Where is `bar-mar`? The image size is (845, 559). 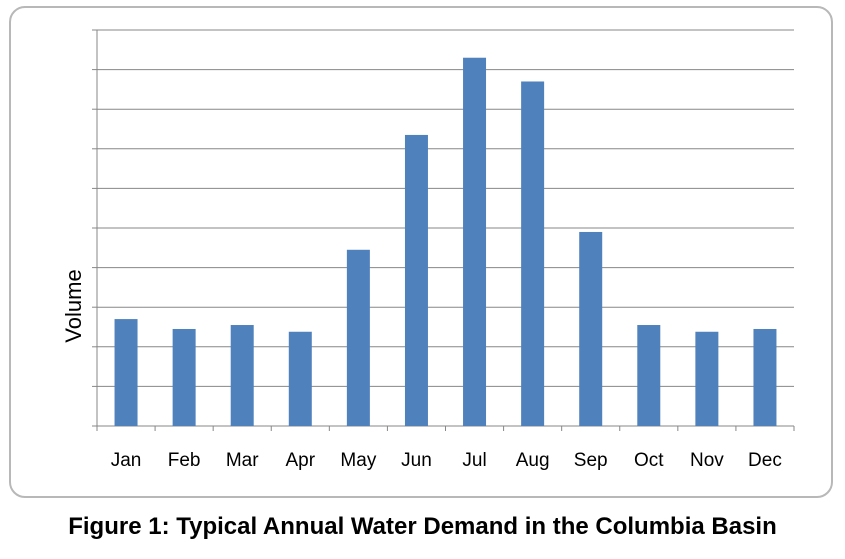
bar-mar is located at coordinates (242, 375).